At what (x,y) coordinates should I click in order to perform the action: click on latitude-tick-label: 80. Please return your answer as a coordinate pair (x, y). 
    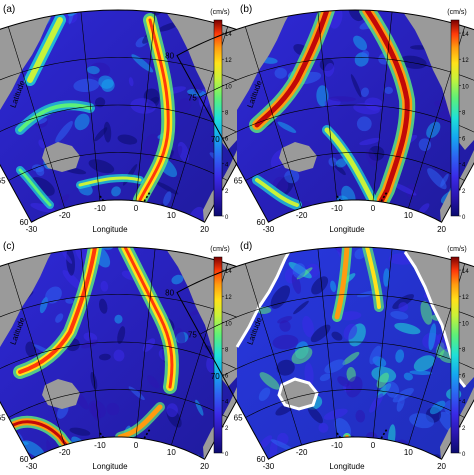
    Looking at the image, I should click on (169, 56).